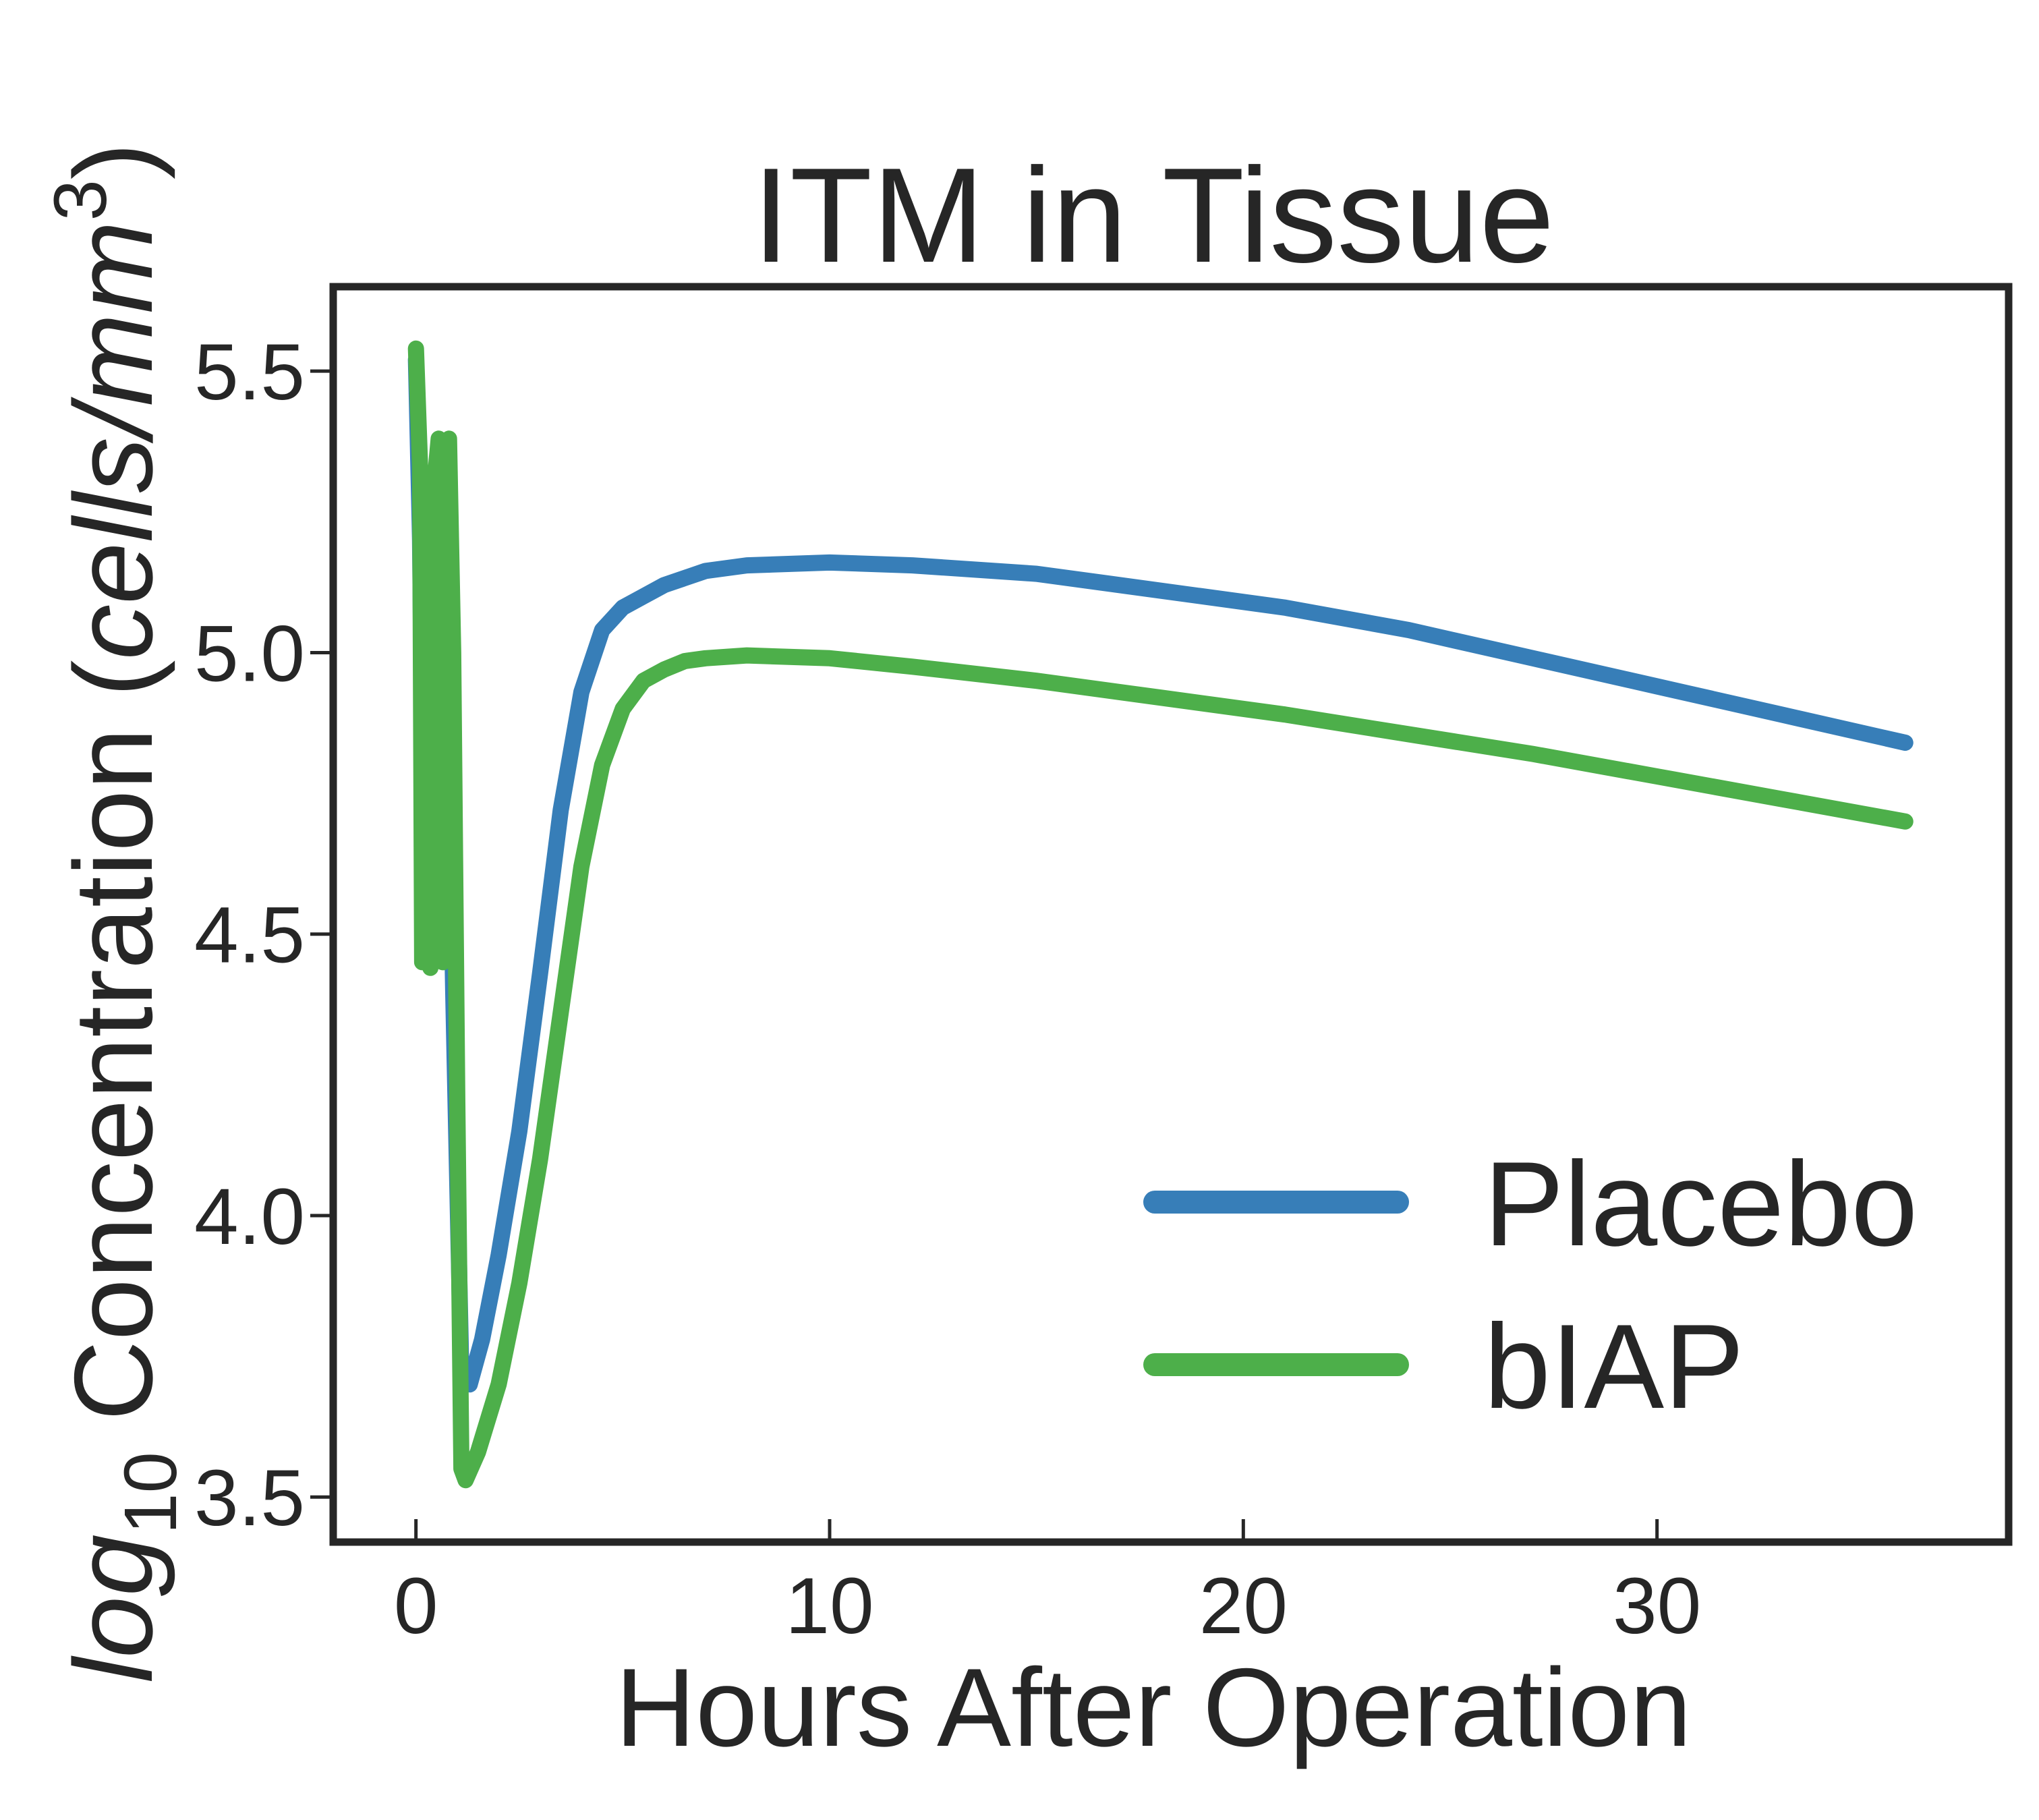 The image size is (2039, 1820). Describe the element at coordinates (416, 1606) in the screenshot. I see `x-tick-label: 0` at that location.